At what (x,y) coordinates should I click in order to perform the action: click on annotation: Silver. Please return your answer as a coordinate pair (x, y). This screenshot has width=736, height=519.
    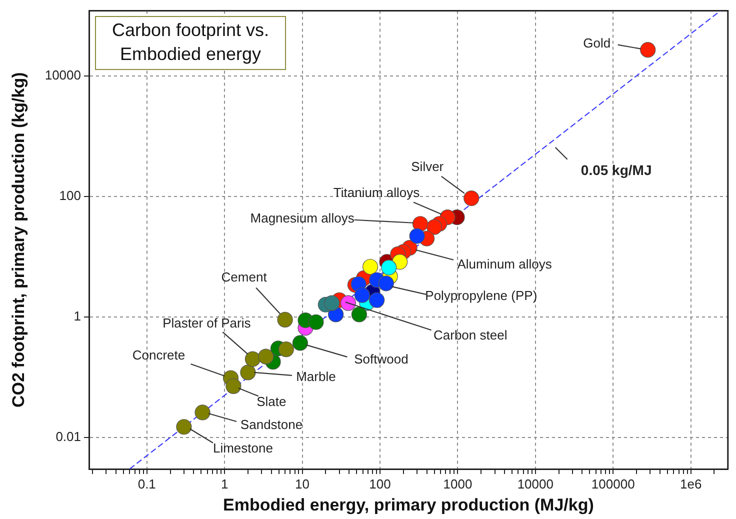
    Looking at the image, I should click on (427, 166).